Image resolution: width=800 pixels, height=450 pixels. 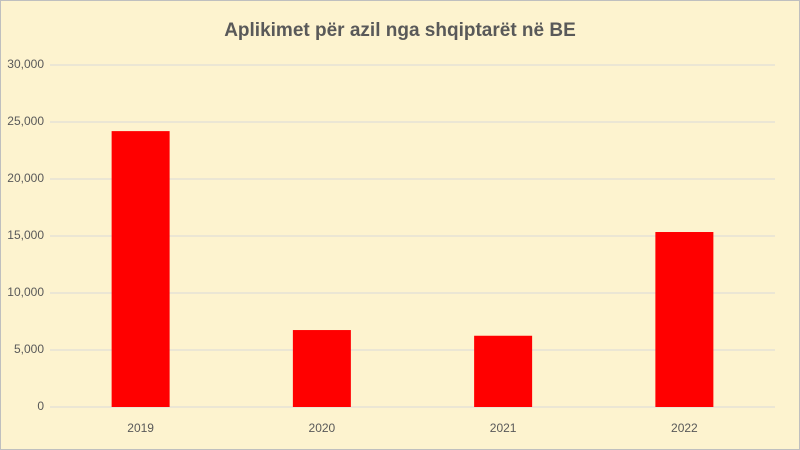 What do you see at coordinates (25, 292) in the screenshot?
I see `y-tick-label: 10,000` at bounding box center [25, 292].